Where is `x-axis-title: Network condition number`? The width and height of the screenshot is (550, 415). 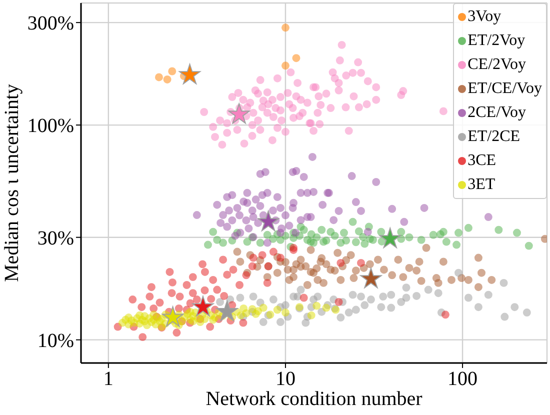
x-axis-title: Network condition number is located at coordinates (314, 399).